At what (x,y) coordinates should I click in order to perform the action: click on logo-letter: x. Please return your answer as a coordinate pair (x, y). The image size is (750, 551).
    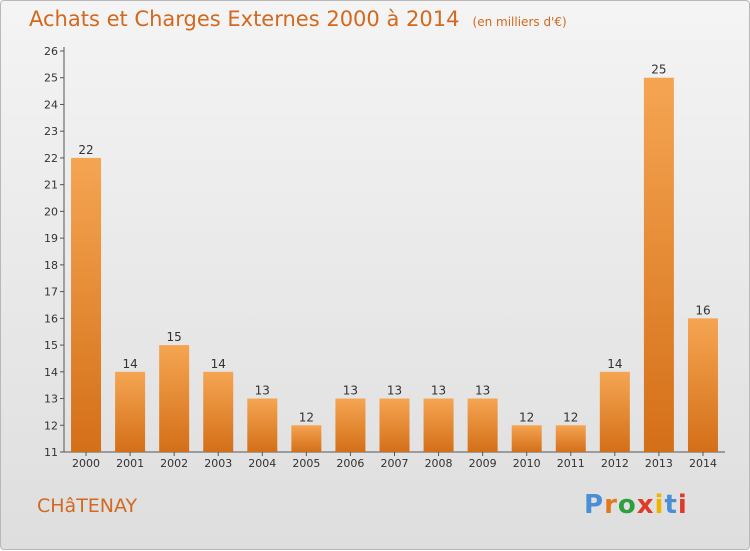
    Looking at the image, I should click on (645, 505).